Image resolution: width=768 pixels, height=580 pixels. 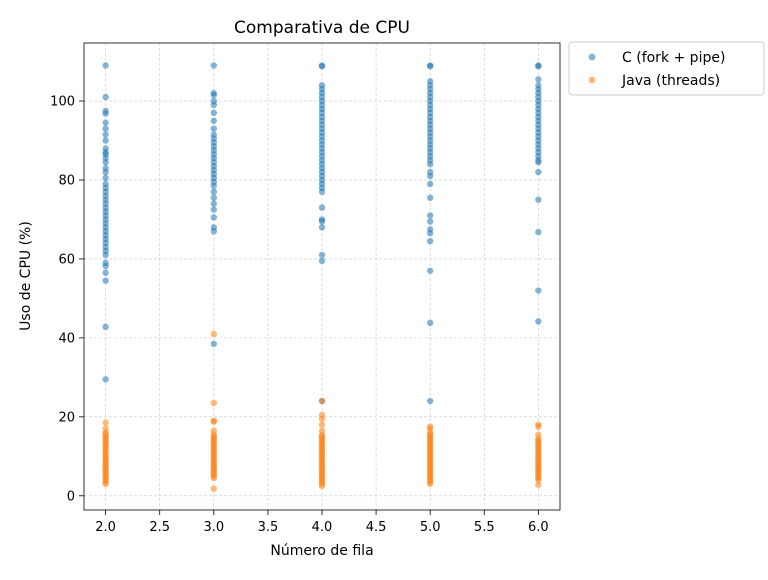 What do you see at coordinates (321, 551) in the screenshot?
I see `x-axis-label: Número de fila` at bounding box center [321, 551].